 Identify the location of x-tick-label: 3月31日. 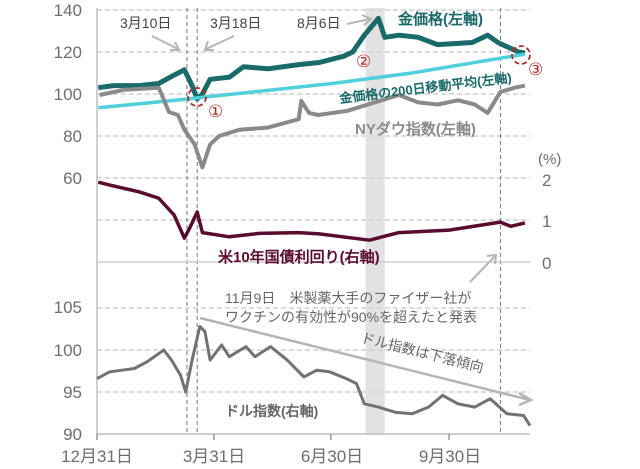
(214, 456).